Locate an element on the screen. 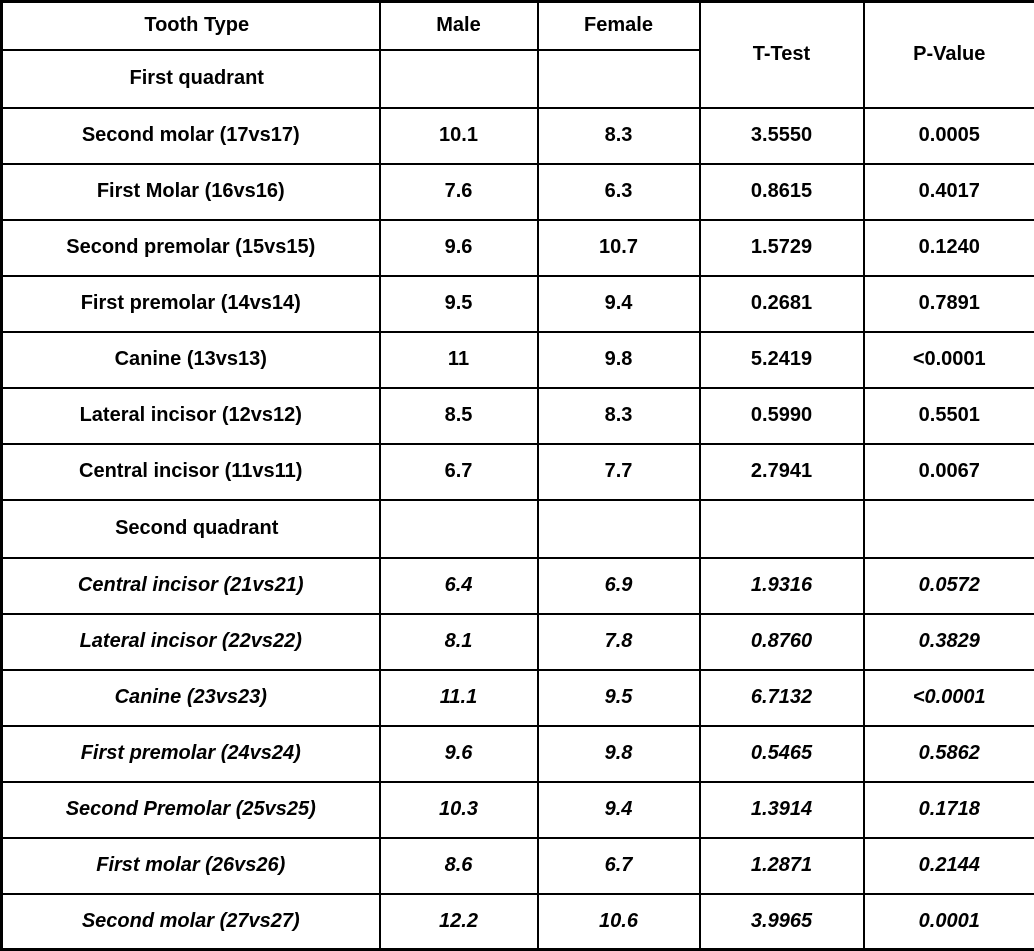 This screenshot has height=951, width=1034. t-test-value-cell: 1.9316 is located at coordinates (782, 586).